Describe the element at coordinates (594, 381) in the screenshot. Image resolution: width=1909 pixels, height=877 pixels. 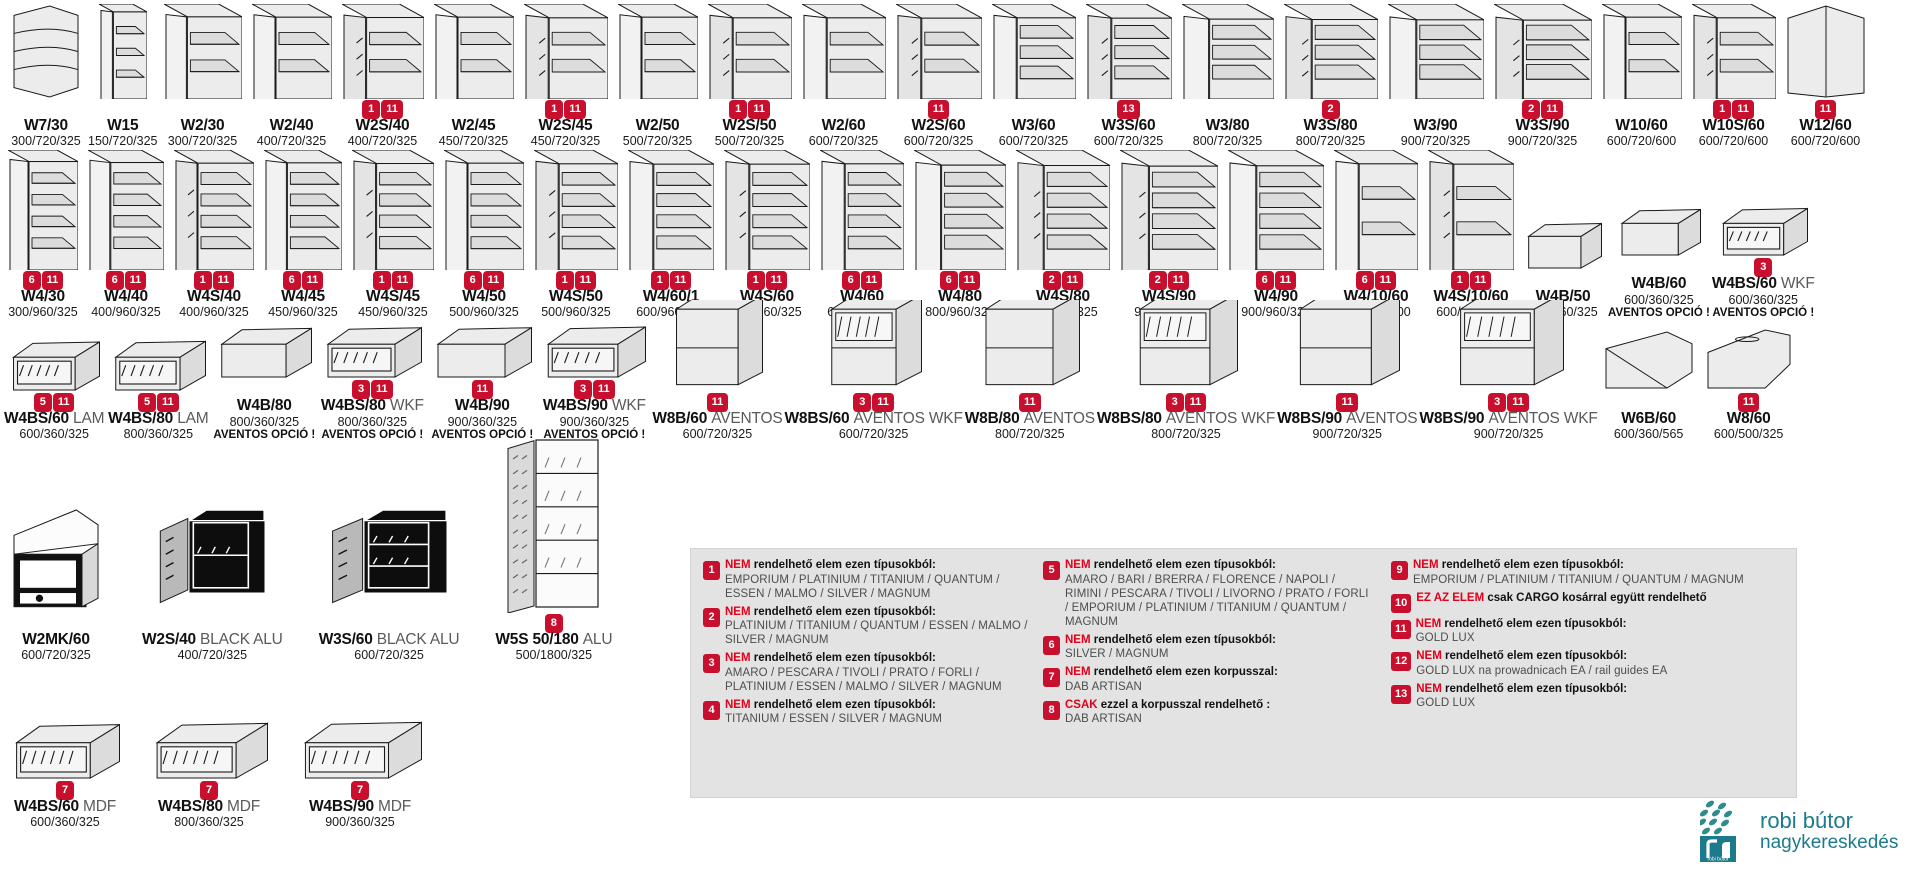
I see `cabinet-item-w4bs-90: 3 11 W4BS/90 WKF 900/360/325 AVENTOS OPCIÓ !` at that location.